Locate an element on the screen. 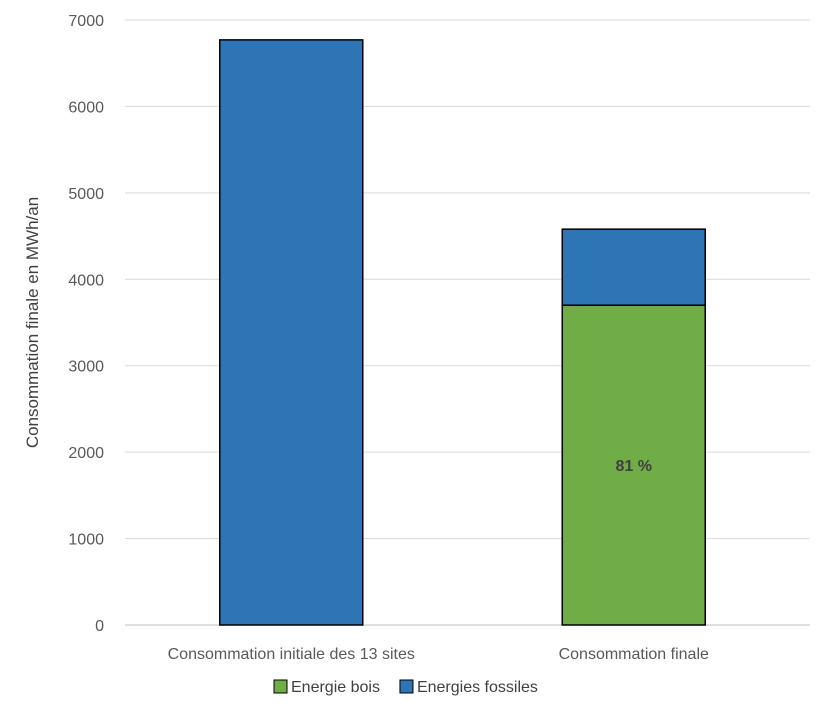 This screenshot has width=825, height=711. bar-segment-energie-bois is located at coordinates (633, 465).